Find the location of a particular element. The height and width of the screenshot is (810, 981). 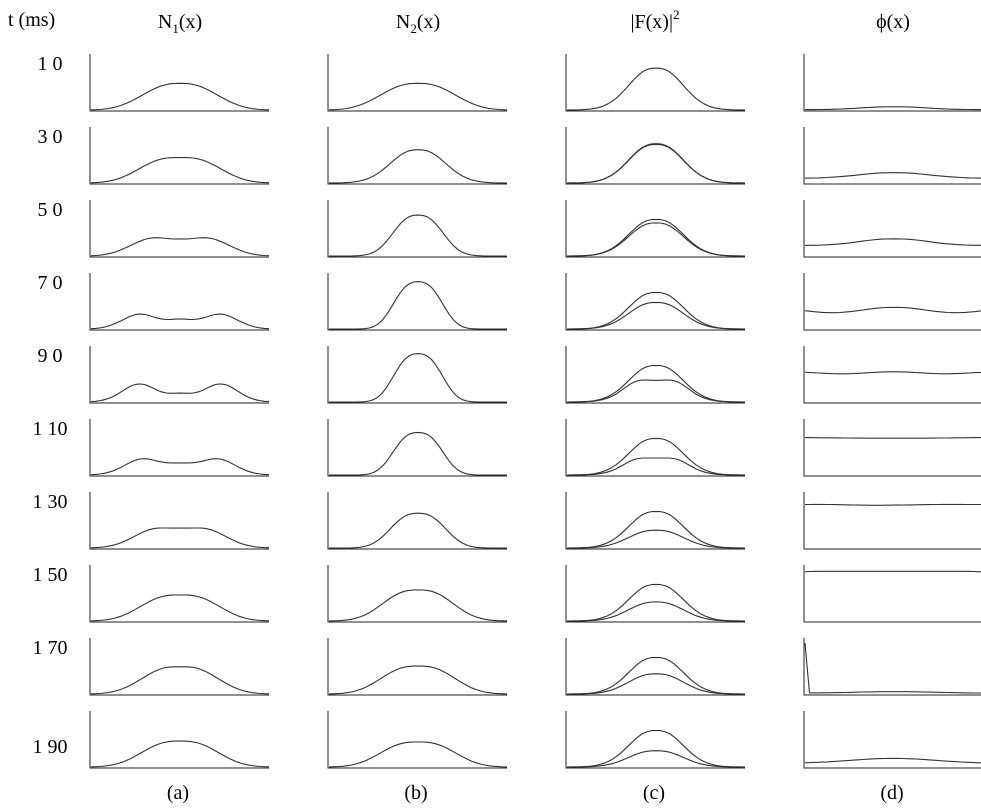

subfigure-label-a: (a) is located at coordinates (178, 793).